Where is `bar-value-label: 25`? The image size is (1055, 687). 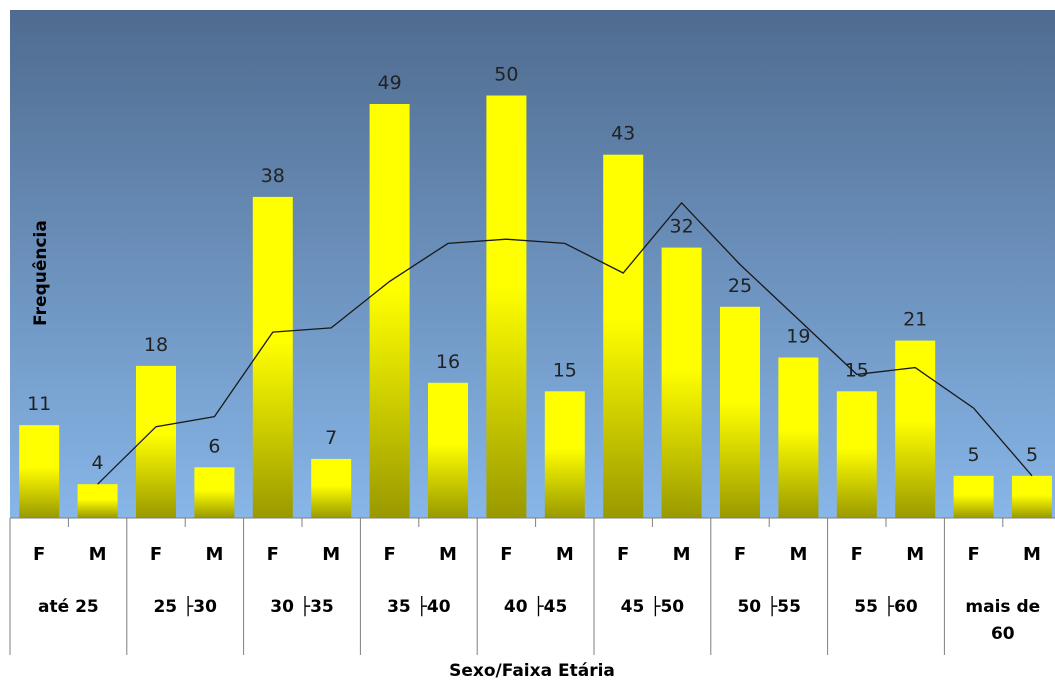
bar-value-label: 25 is located at coordinates (740, 286).